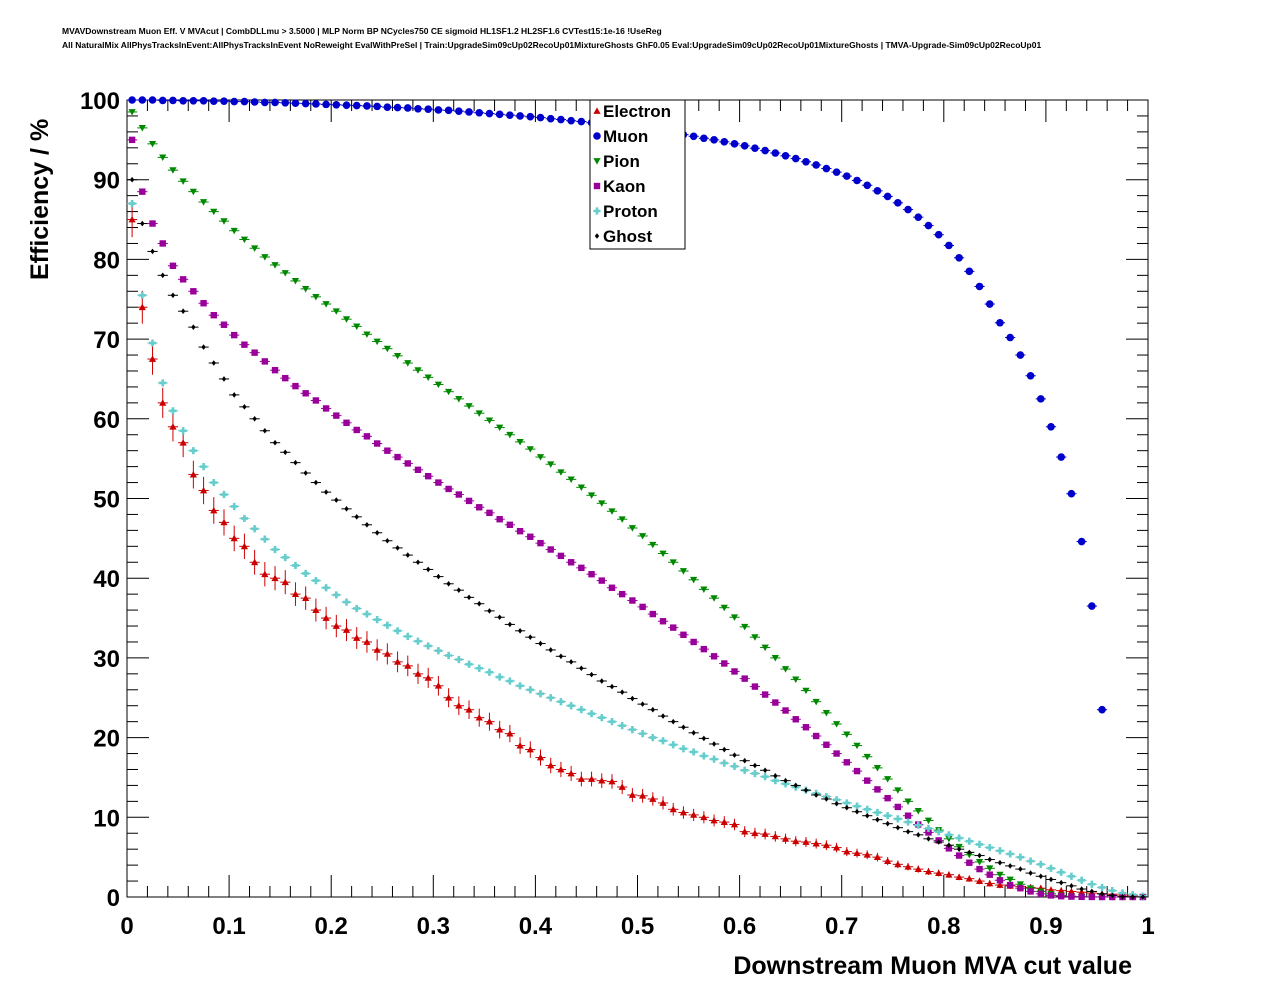  I want to click on x-tick-label: 0.4, so click(536, 926).